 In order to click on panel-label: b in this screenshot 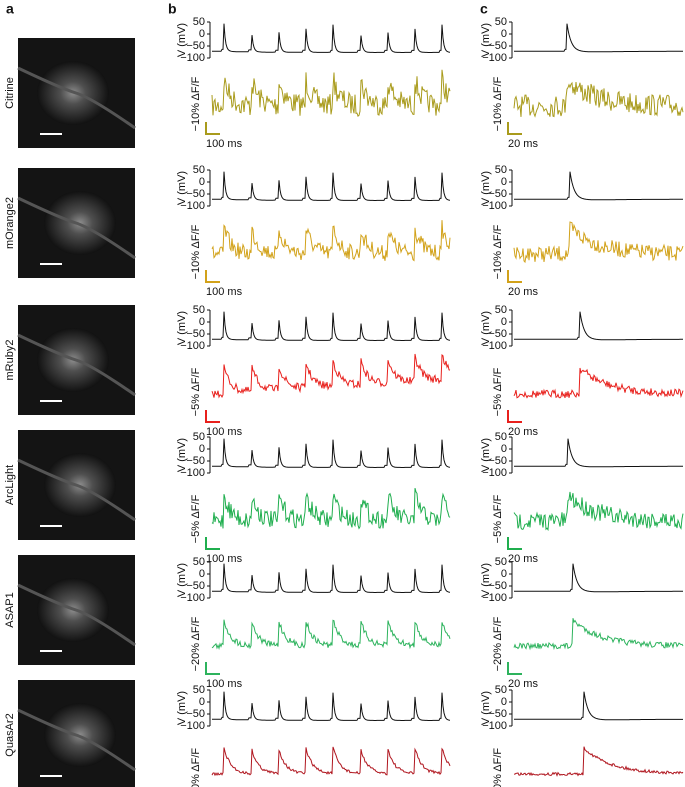, I will do `click(172, 9)`.